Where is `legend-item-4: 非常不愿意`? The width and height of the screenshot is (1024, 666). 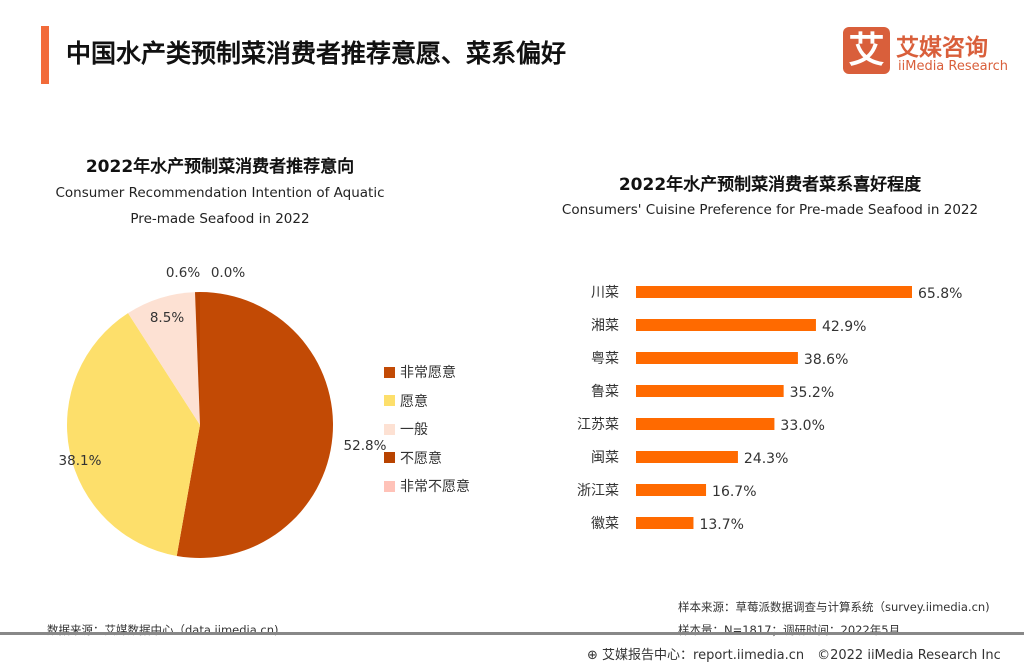
legend-item-4: 非常不愿意 is located at coordinates (427, 486).